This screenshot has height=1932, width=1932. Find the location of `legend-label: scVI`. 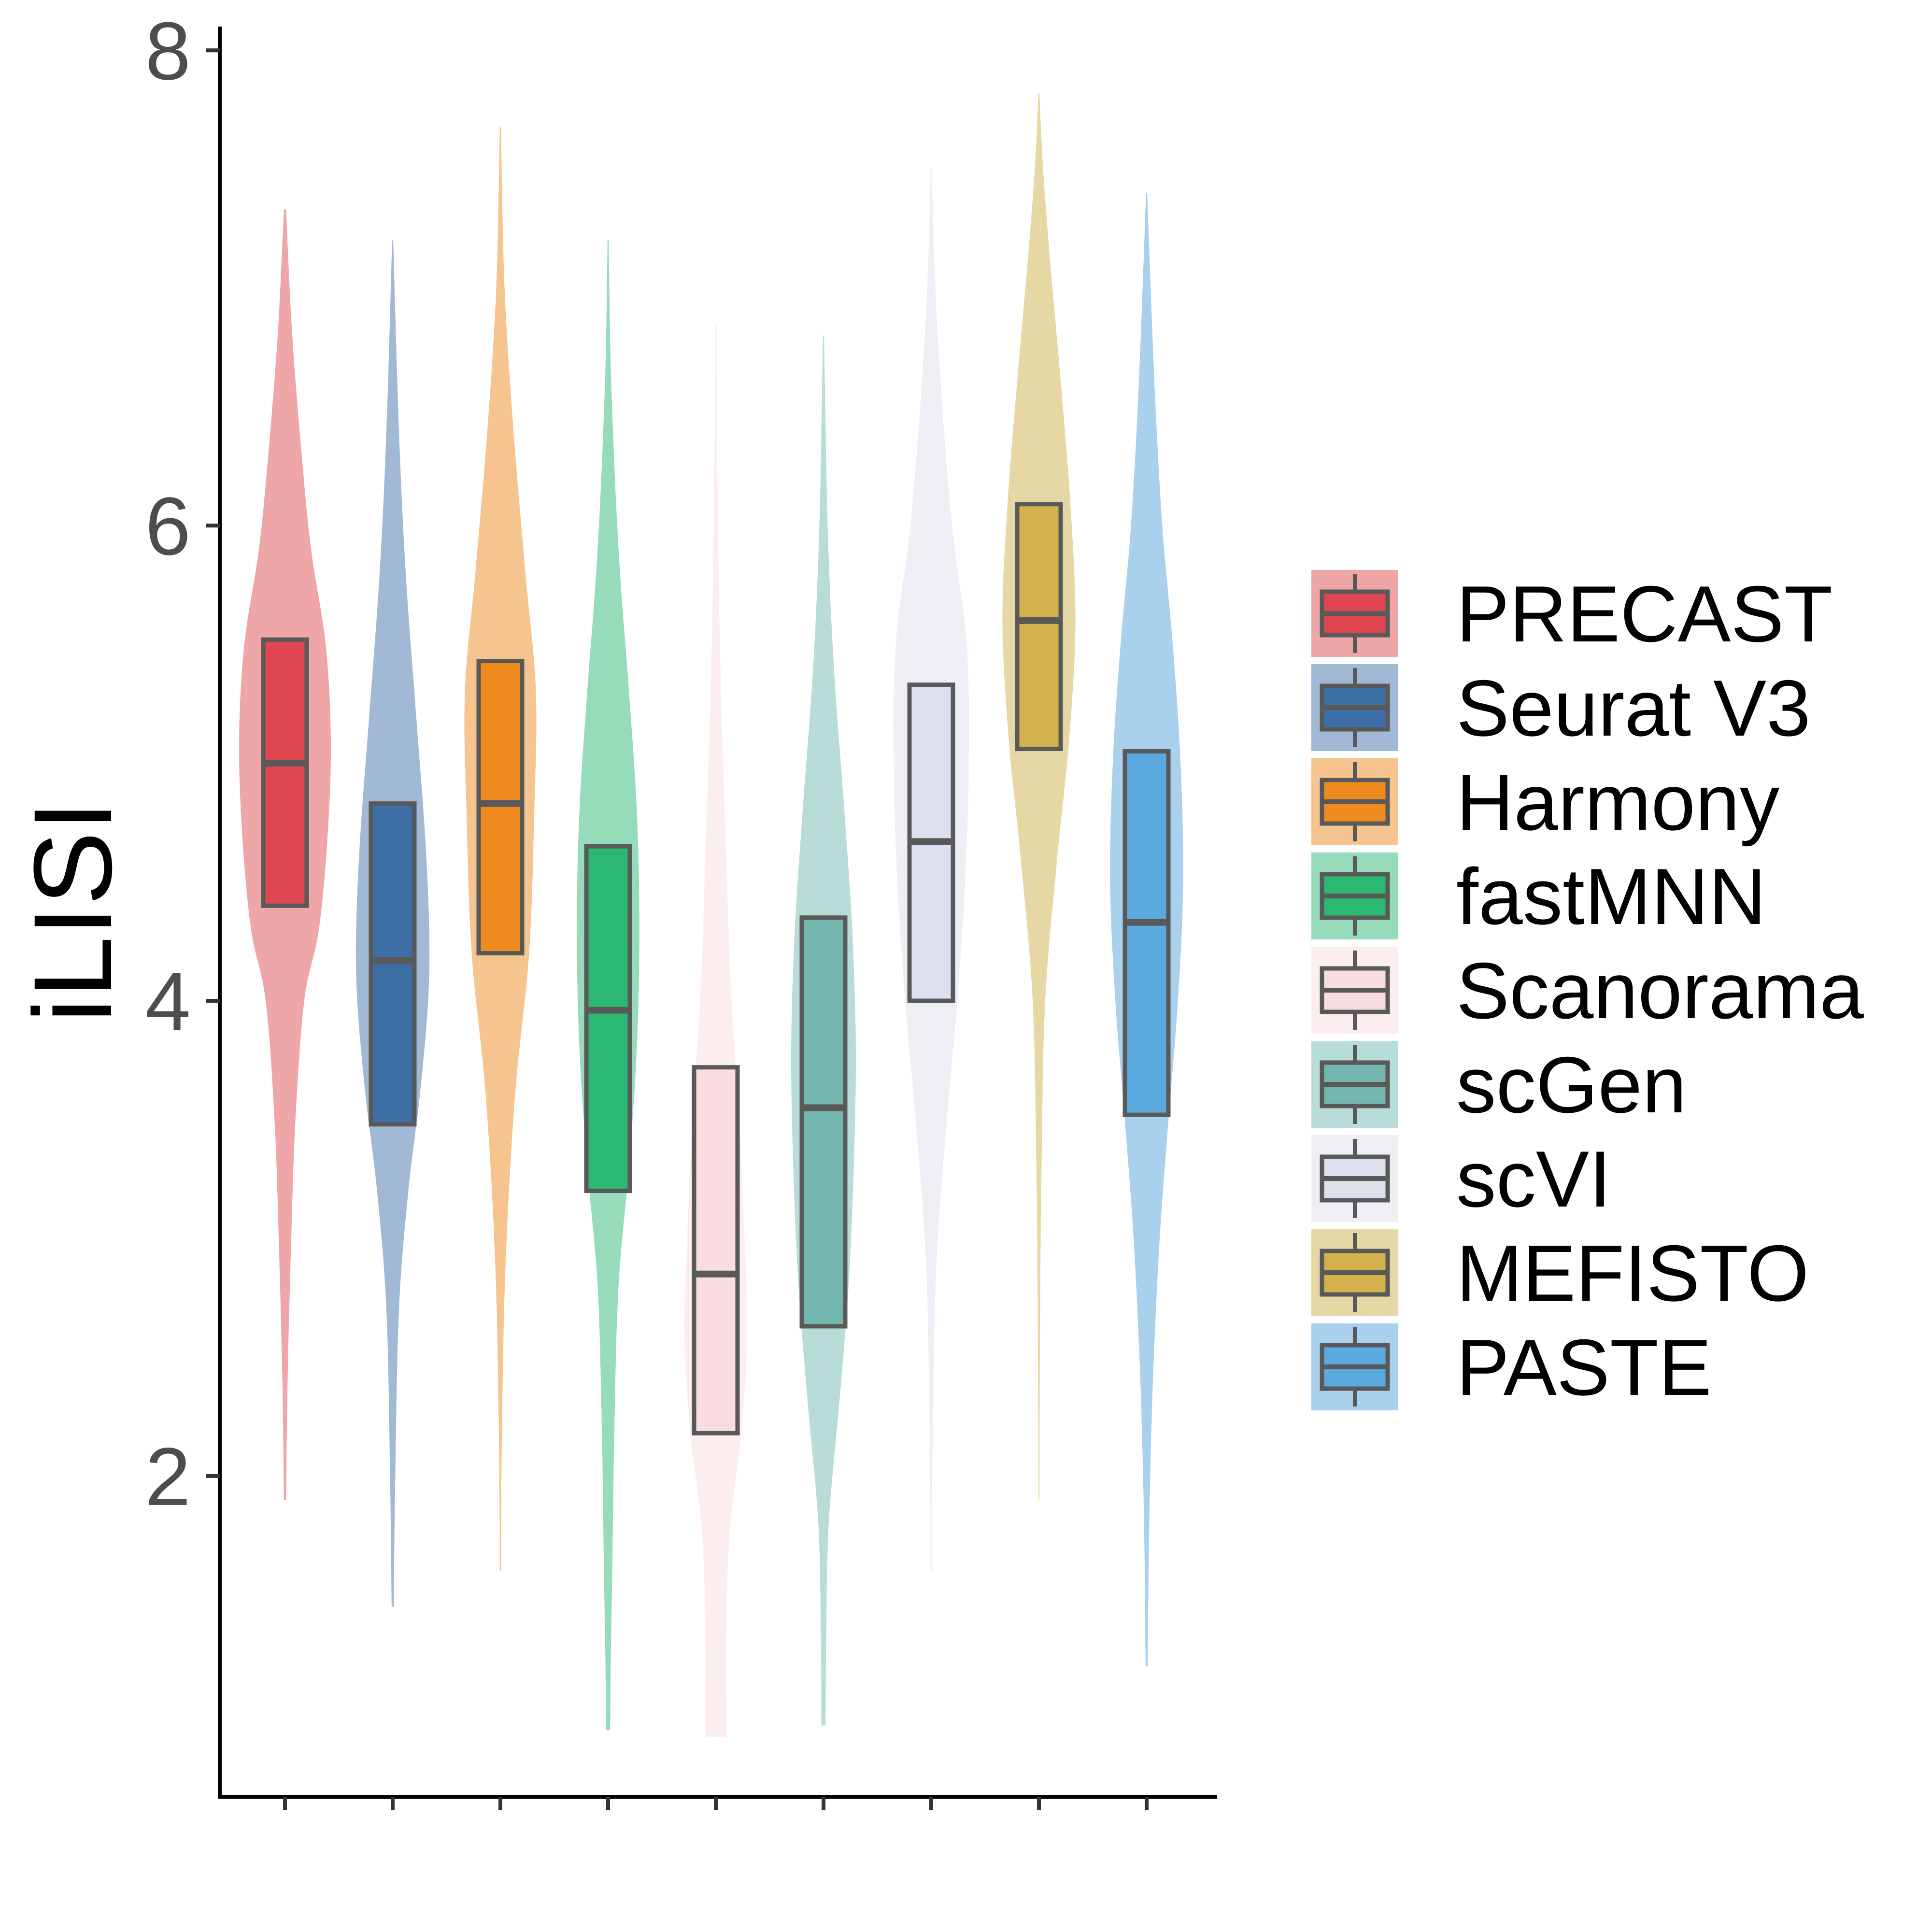

legend-label: scVI is located at coordinates (1533, 1179).